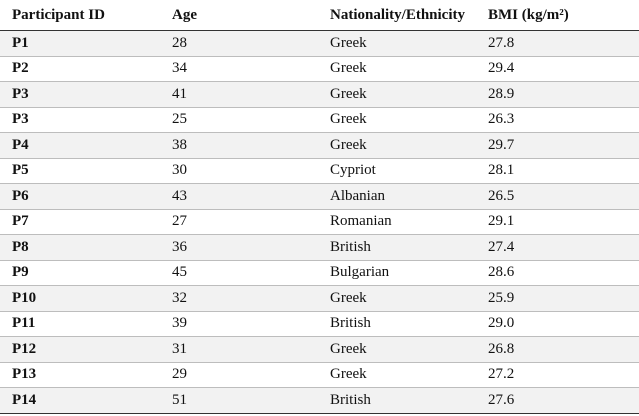  What do you see at coordinates (501, 170) in the screenshot?
I see `table-cell: 28.1` at bounding box center [501, 170].